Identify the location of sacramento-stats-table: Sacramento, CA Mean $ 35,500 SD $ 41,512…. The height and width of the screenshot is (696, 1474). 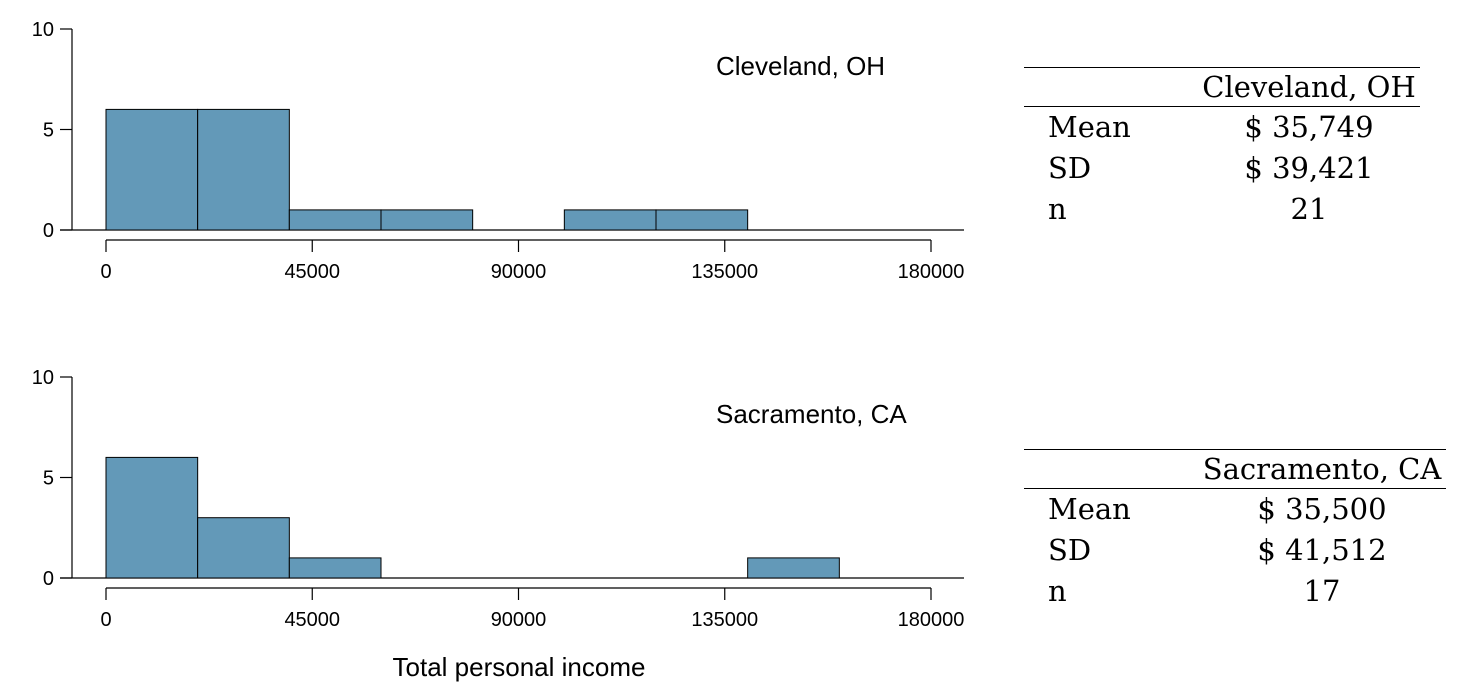
(1235, 530).